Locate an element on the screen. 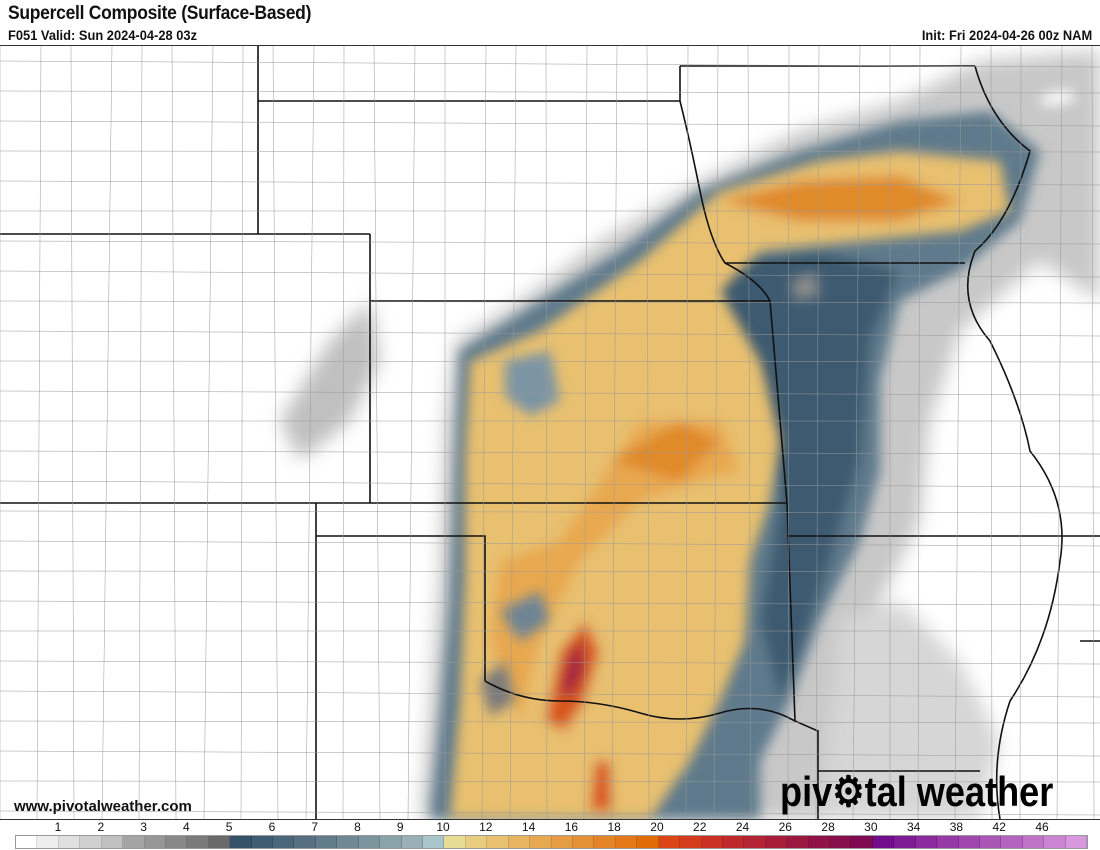 This screenshot has width=1100, height=850. pivotal-weather-logo: piv⚙tal weather is located at coordinates (917, 791).